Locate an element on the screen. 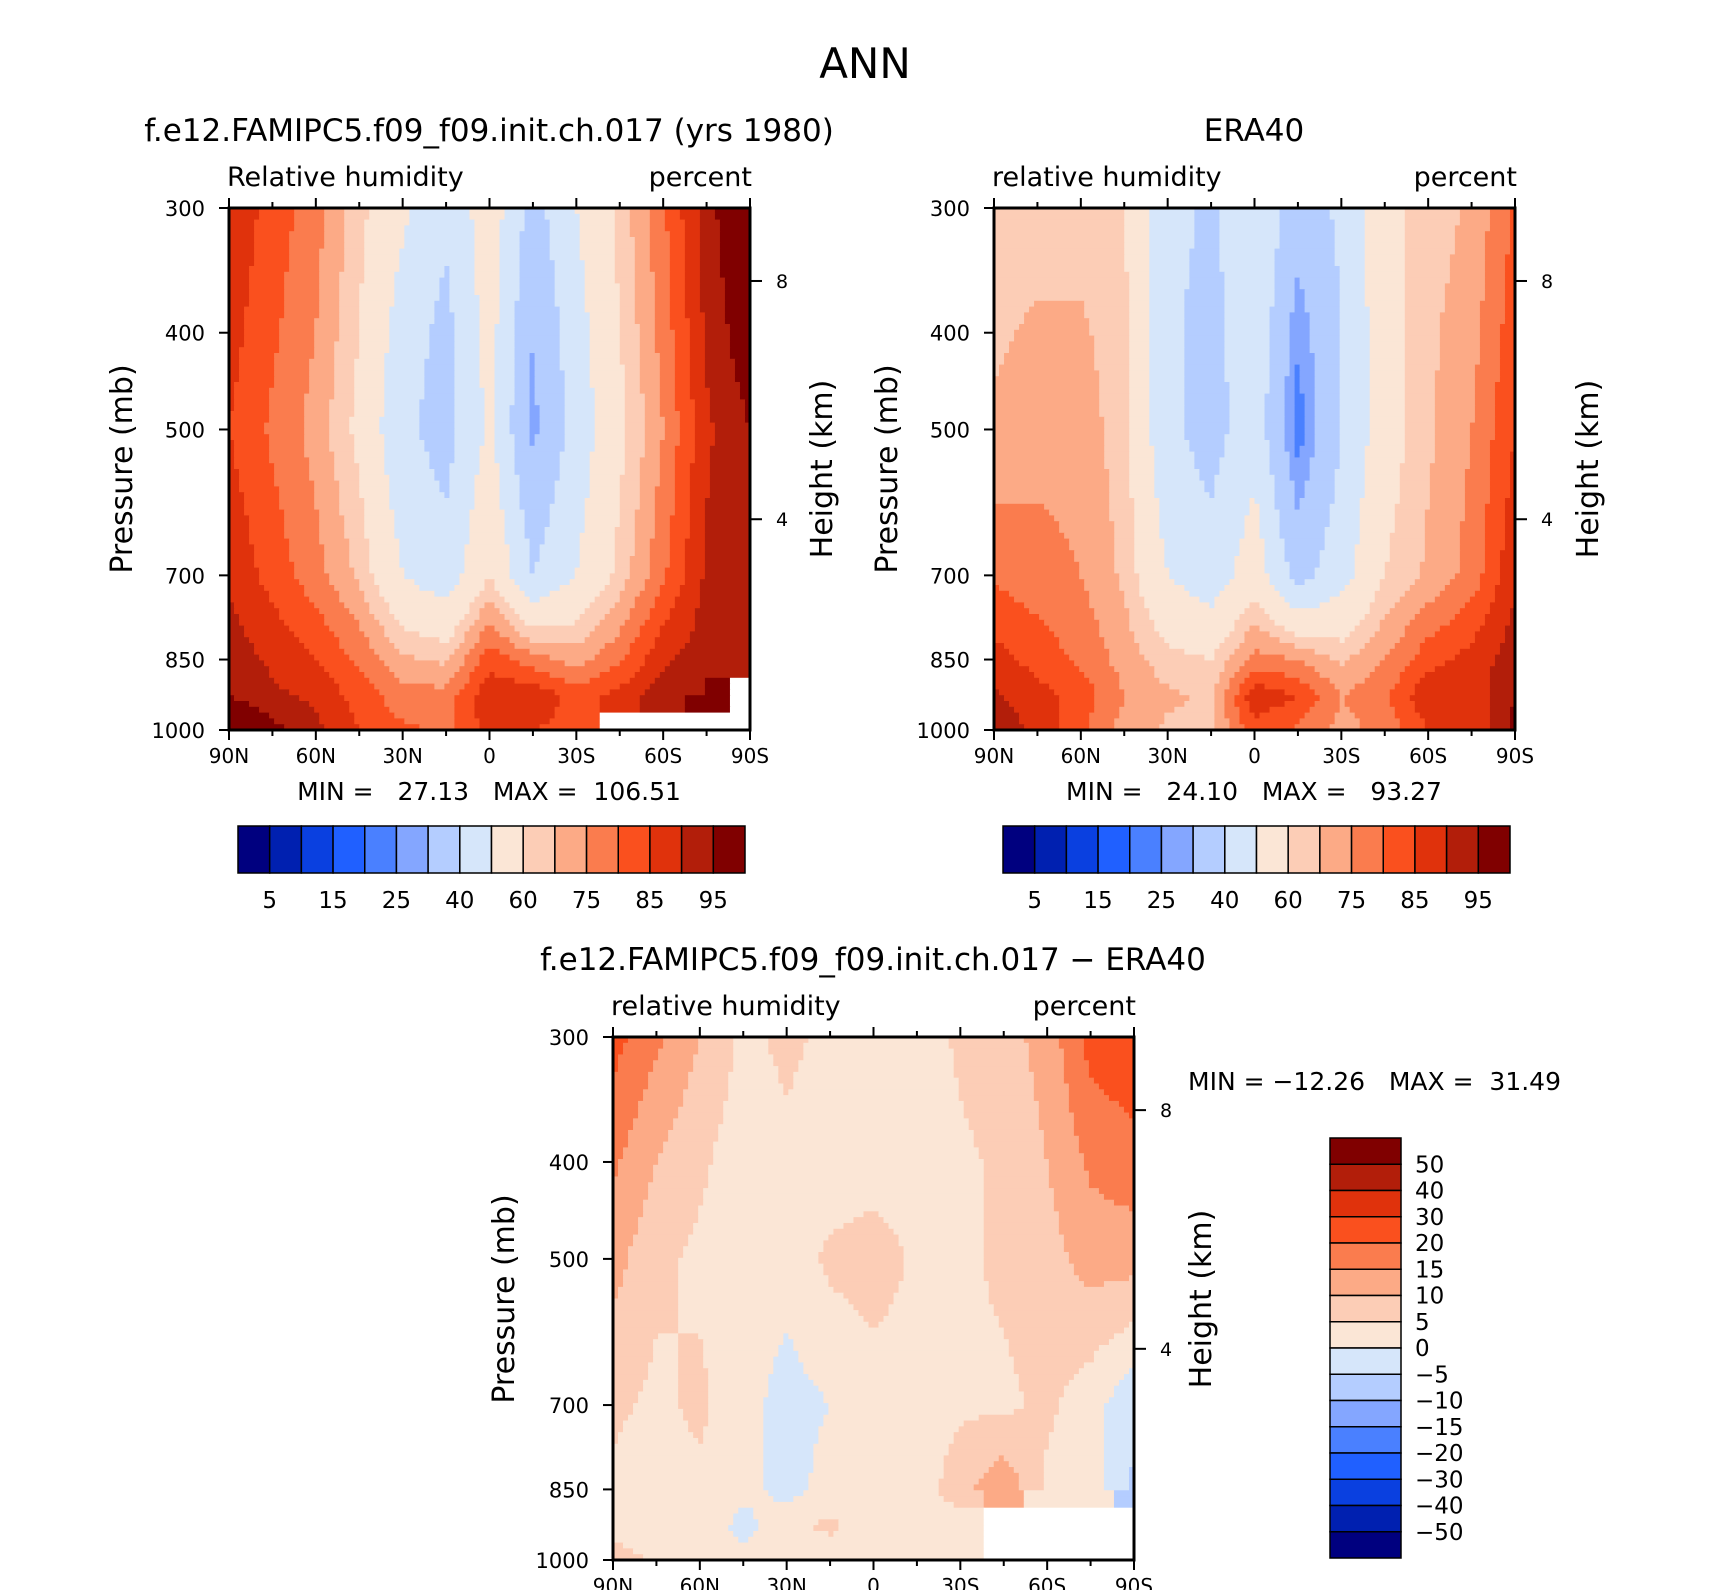 The width and height of the screenshot is (1710, 1590). colorbar-box is located at coordinates (1365, 1361).